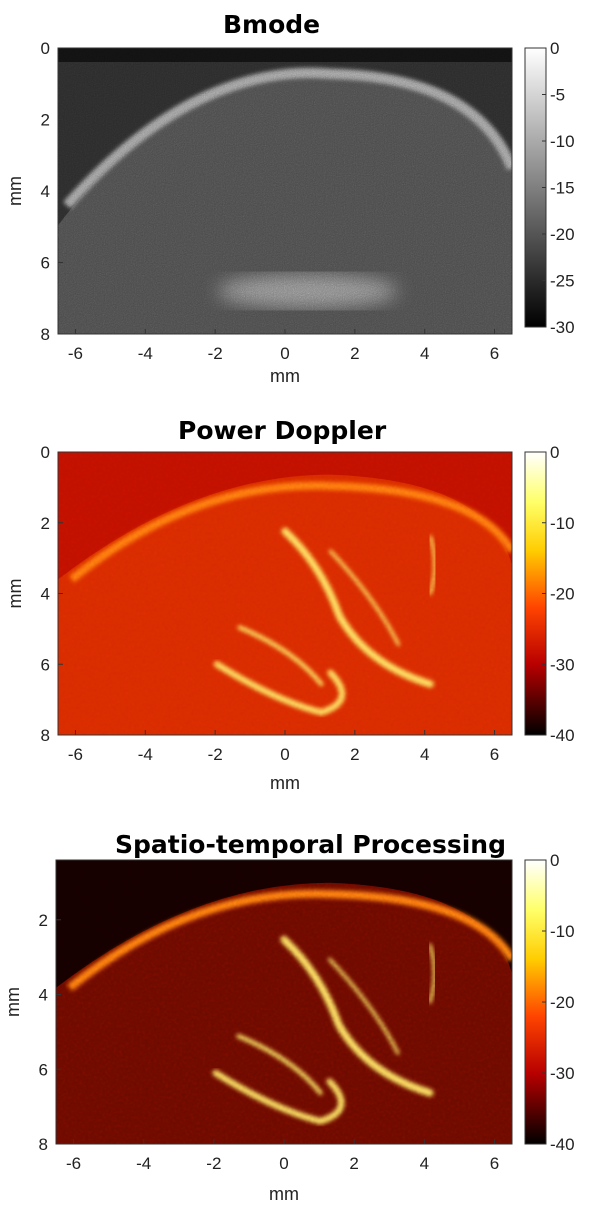 This screenshot has width=597, height=1212. I want to click on panel-title: Bmode, so click(272, 24).